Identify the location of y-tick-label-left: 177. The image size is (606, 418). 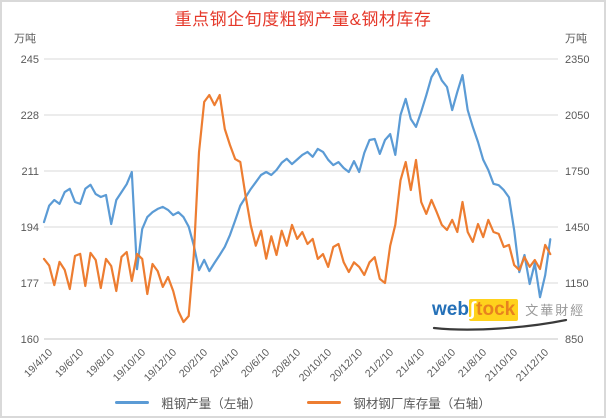
(30, 284).